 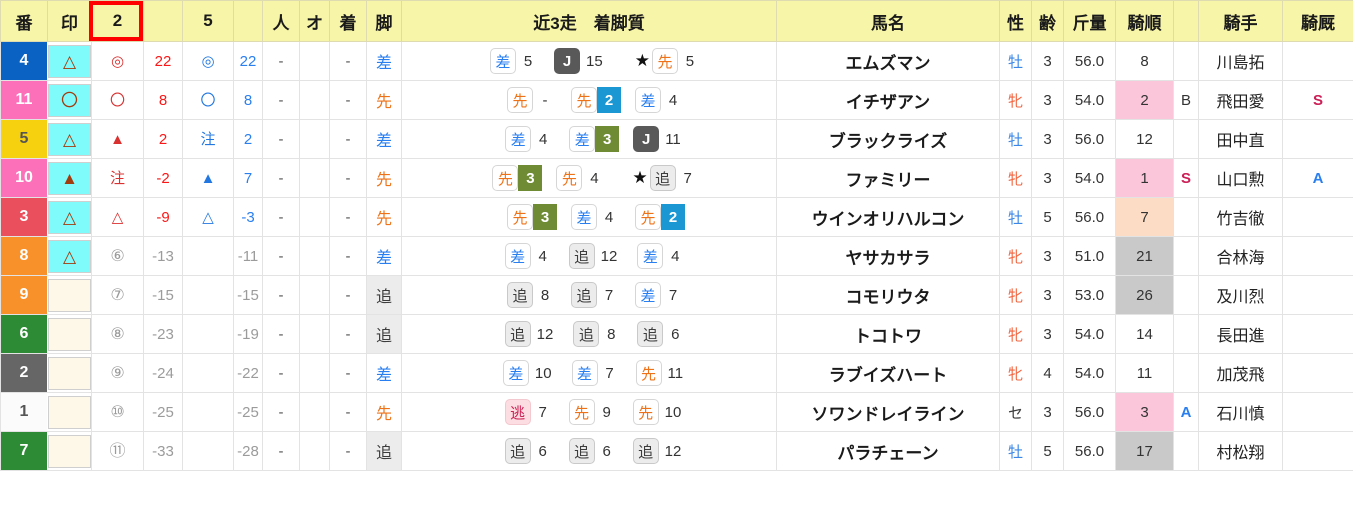 What do you see at coordinates (24, 139) in the screenshot?
I see `gate-number: 5` at bounding box center [24, 139].